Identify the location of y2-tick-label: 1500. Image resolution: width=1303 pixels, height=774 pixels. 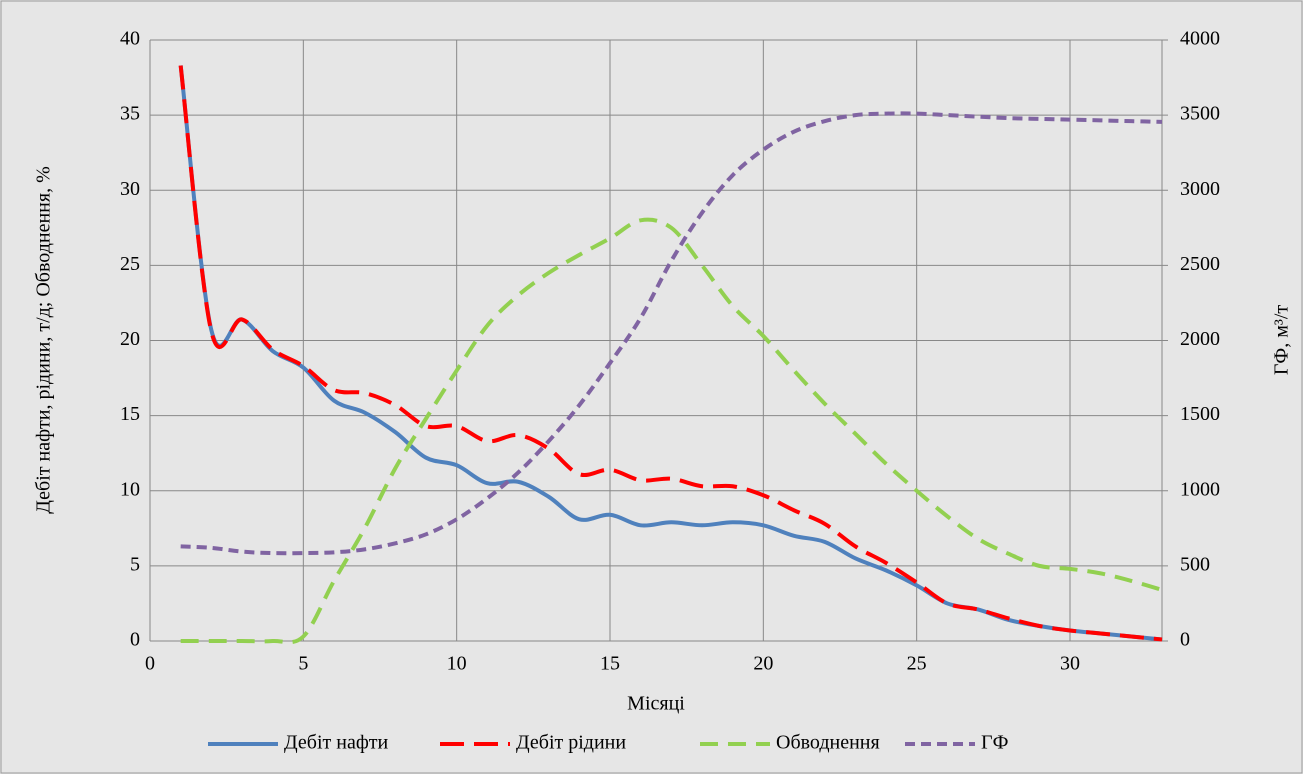
(1200, 414).